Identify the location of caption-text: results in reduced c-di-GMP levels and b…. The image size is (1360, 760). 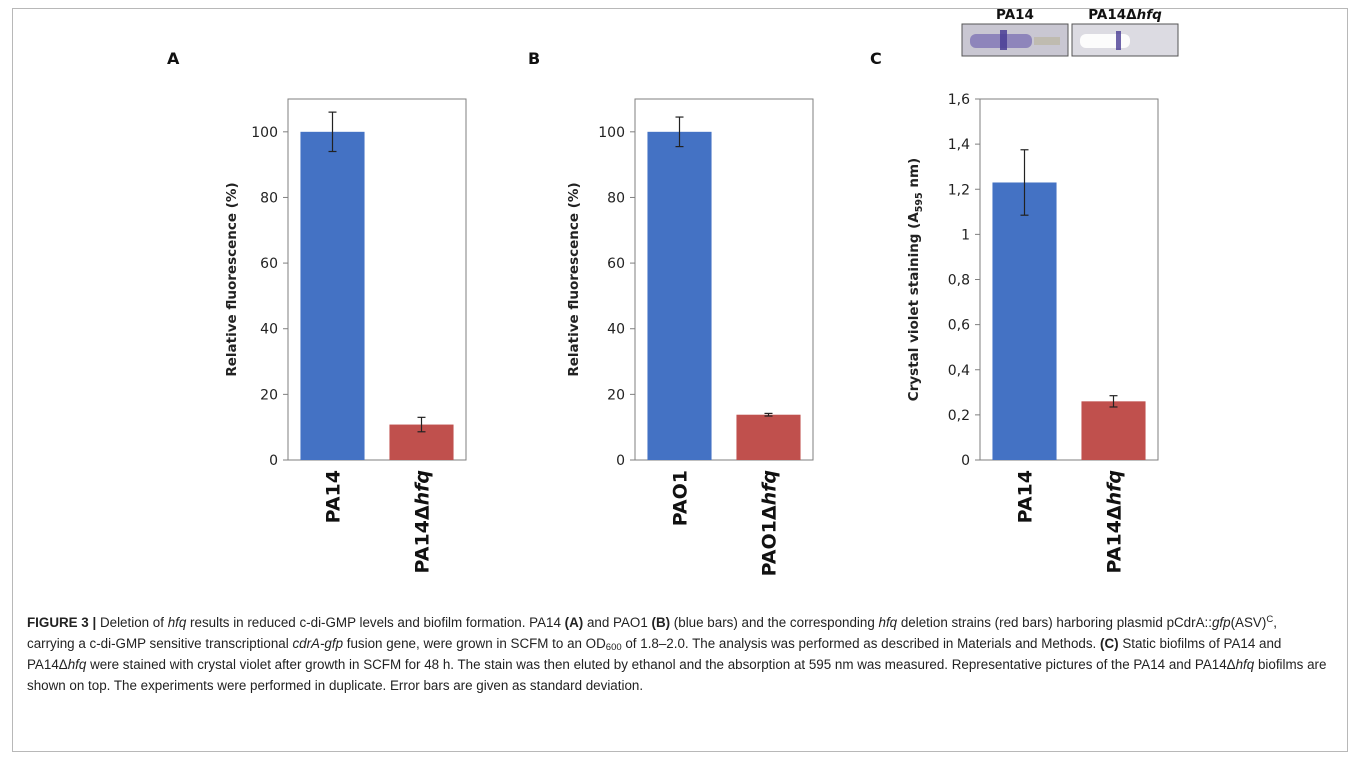
(375, 622).